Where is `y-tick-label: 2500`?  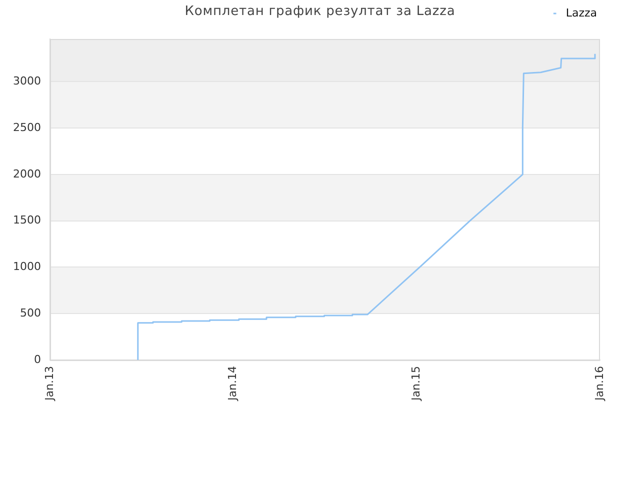
y-tick-label: 2500 is located at coordinates (27, 127).